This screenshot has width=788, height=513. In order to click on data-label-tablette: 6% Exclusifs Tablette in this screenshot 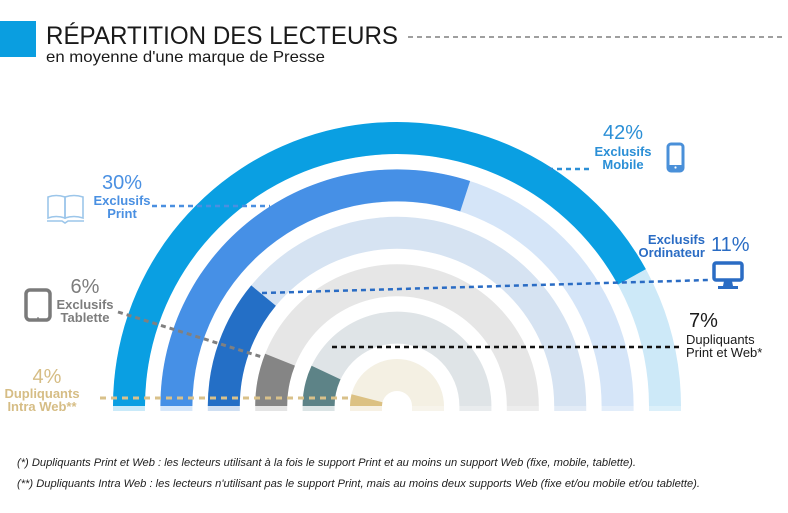, I will do `click(69, 300)`.